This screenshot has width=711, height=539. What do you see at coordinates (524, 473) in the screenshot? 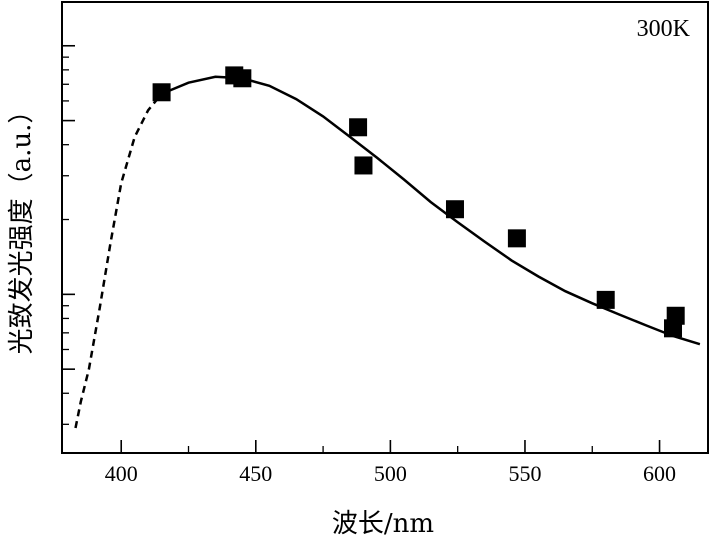
I see `x-tick-label: 550` at bounding box center [524, 473].